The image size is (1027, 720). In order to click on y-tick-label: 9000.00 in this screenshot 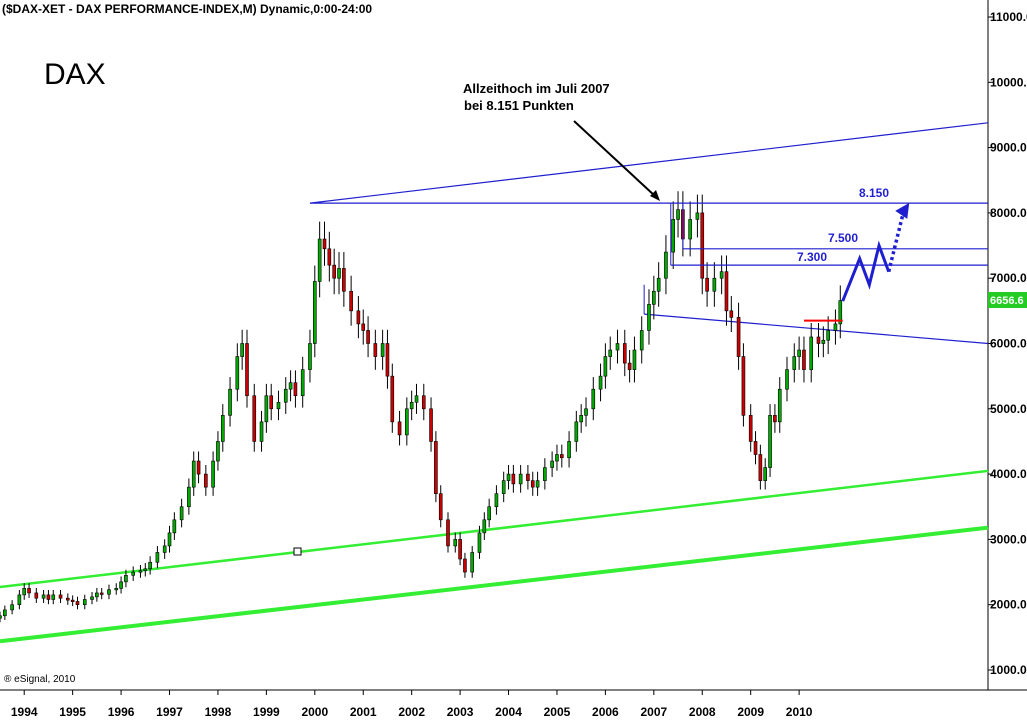, I will do `click(1008, 148)`.